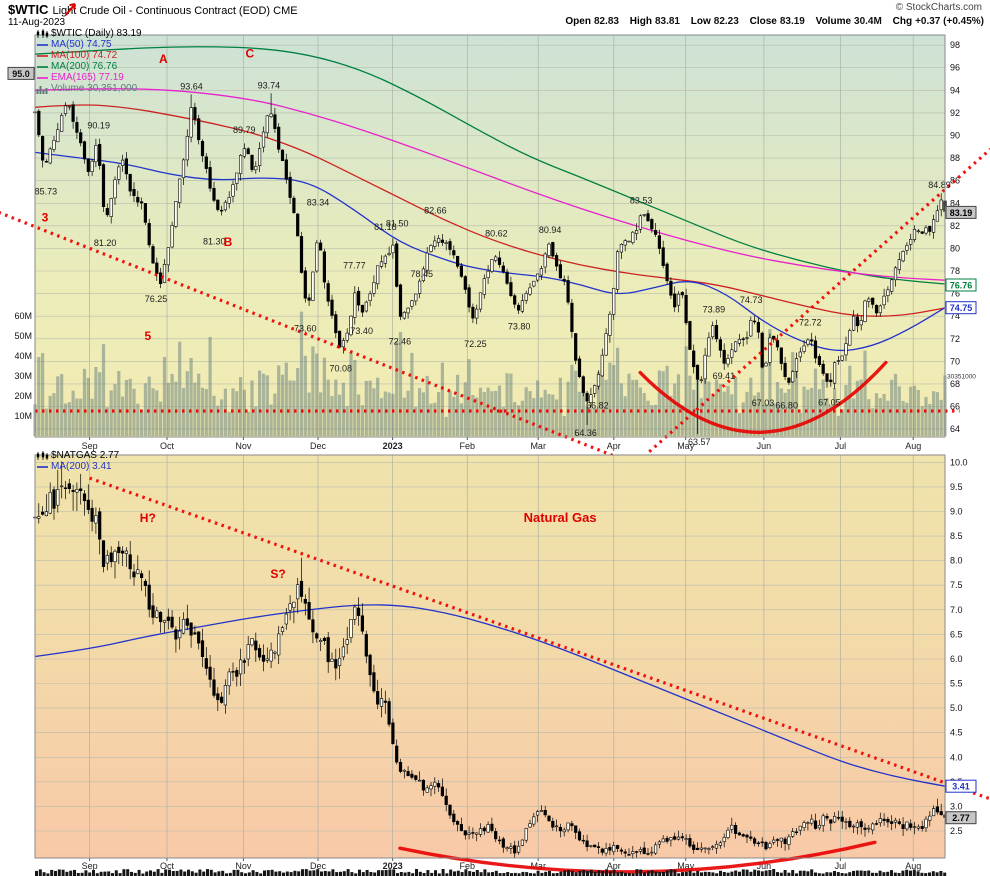  Describe the element at coordinates (956, 585) in the screenshot. I see `svg-text: 7.5` at that location.